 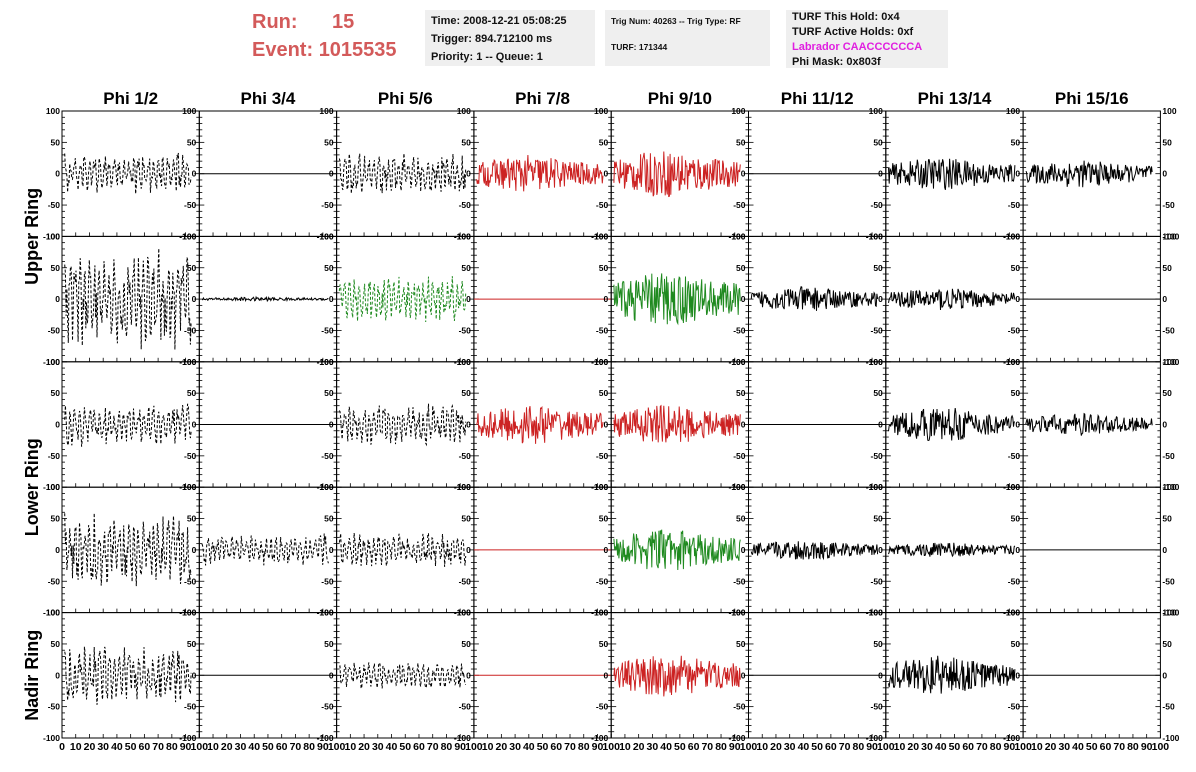 I want to click on panel-frame, so click(x=542, y=173).